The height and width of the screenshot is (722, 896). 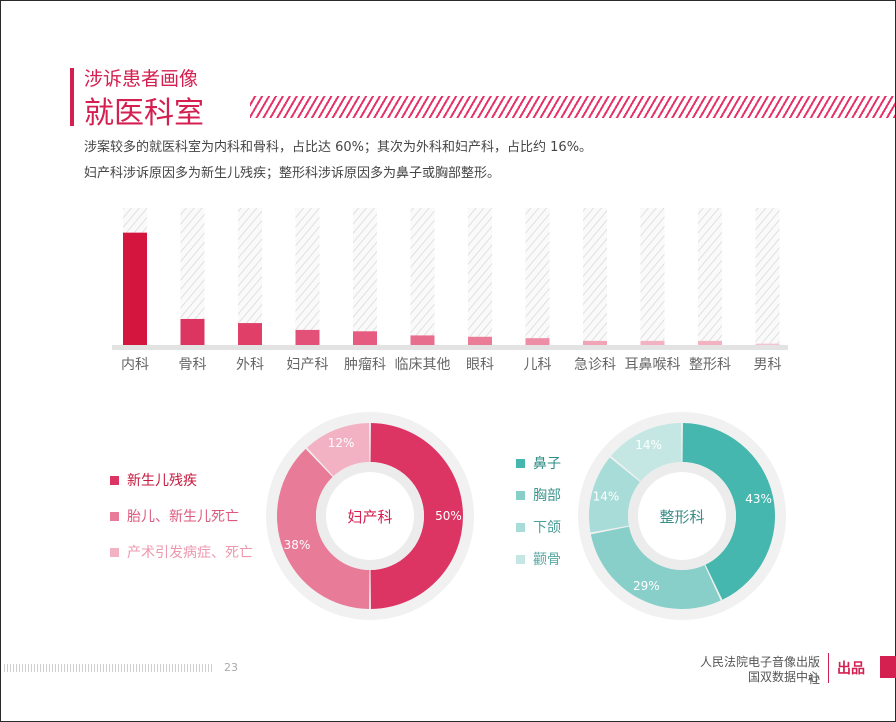 I want to click on legend-item: 下颌, so click(x=538, y=527).